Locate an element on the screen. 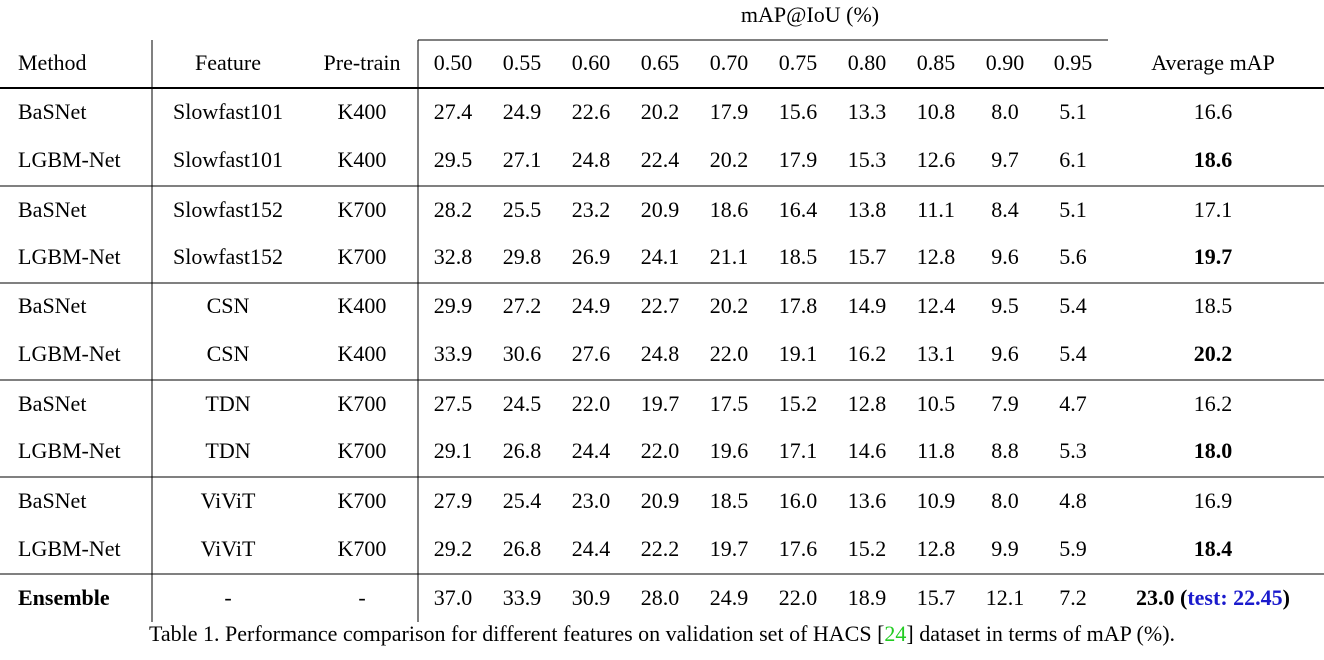  cell: 17.9 is located at coordinates (729, 111).